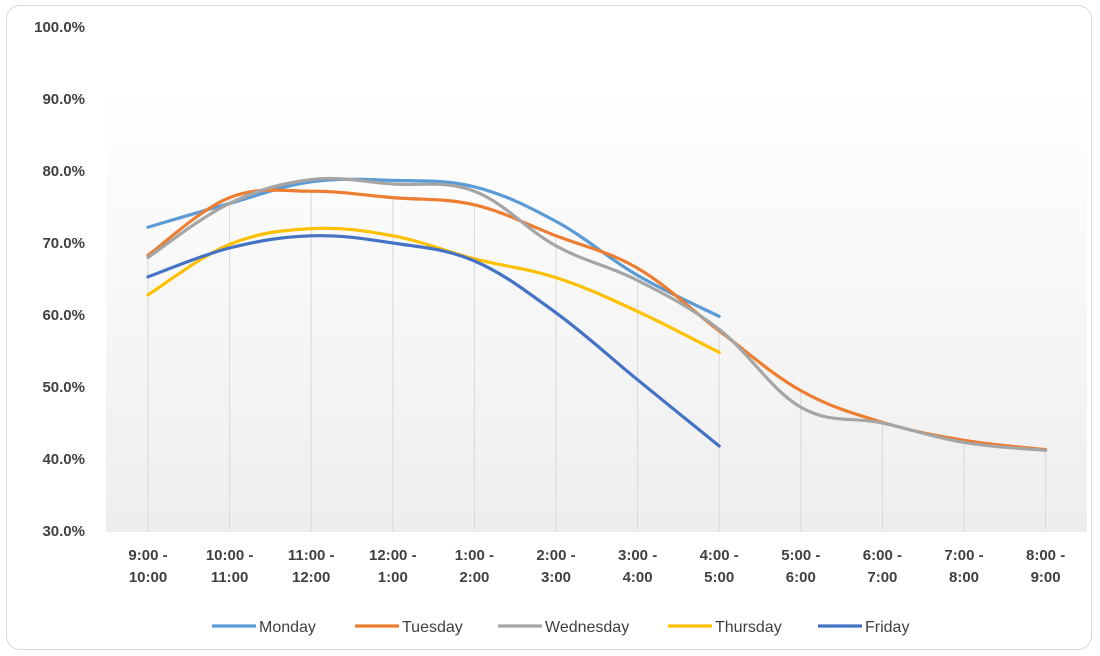  Describe the element at coordinates (719, 566) in the screenshot. I see `x-tick-label: 4:00 -5:00` at that location.